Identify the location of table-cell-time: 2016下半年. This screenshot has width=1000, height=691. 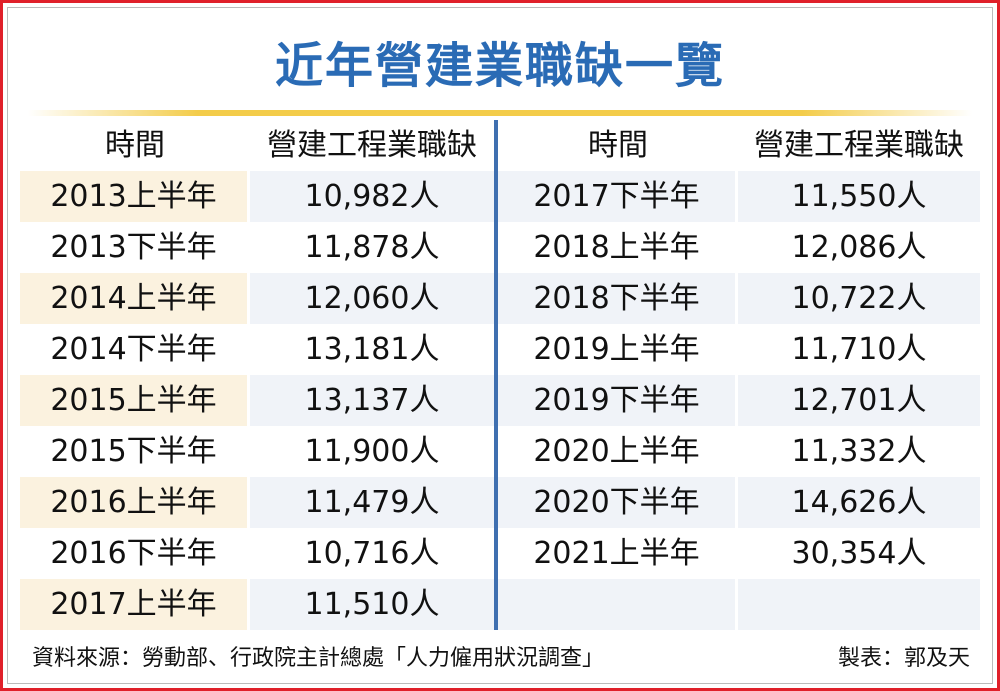
(133, 553).